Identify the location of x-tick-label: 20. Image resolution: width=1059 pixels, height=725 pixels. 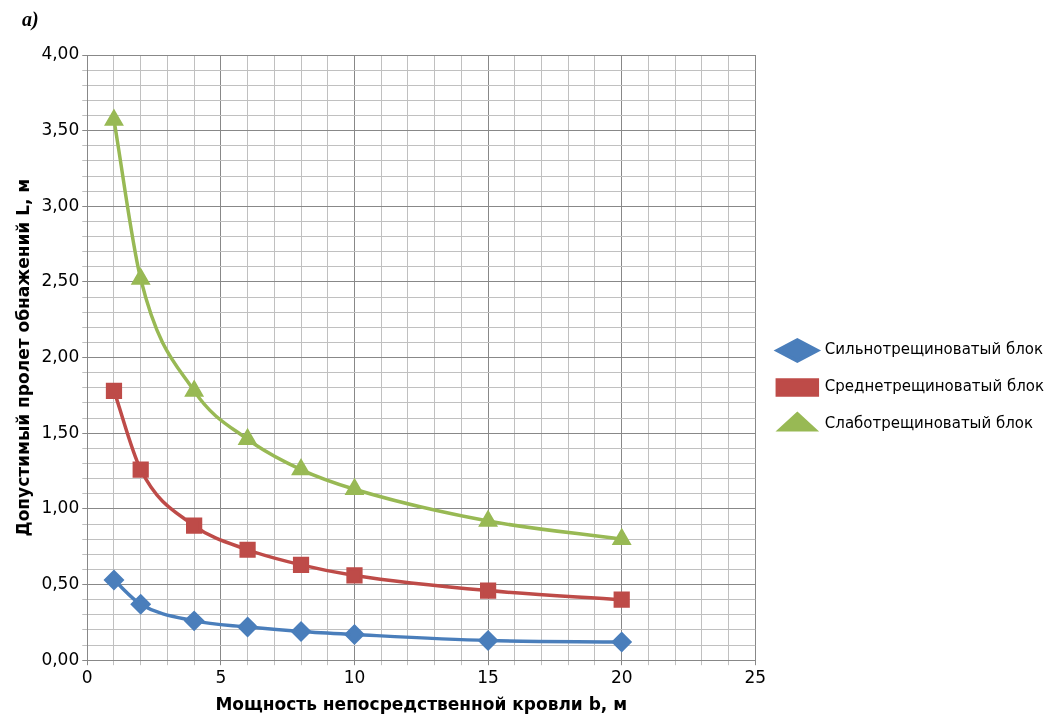
(621, 676).